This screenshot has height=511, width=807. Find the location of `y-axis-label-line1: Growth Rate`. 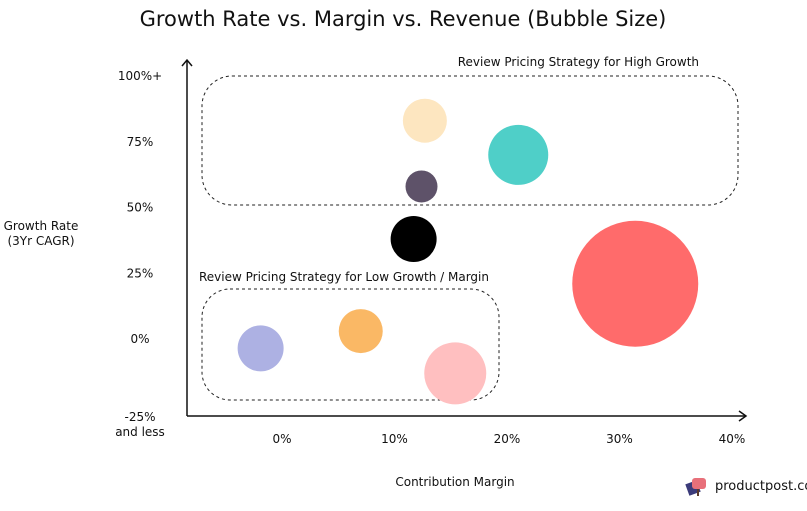

y-axis-label-line1: Growth Rate is located at coordinates (41, 226).